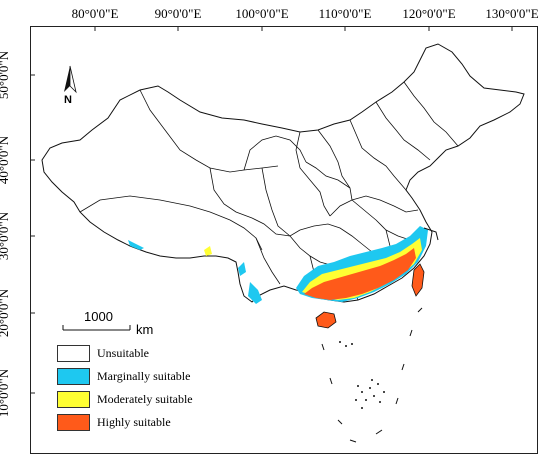 This screenshot has height=465, width=550. Describe the element at coordinates (512, 13) in the screenshot. I see `longitude-label-130e: 130°0'0"E` at that location.